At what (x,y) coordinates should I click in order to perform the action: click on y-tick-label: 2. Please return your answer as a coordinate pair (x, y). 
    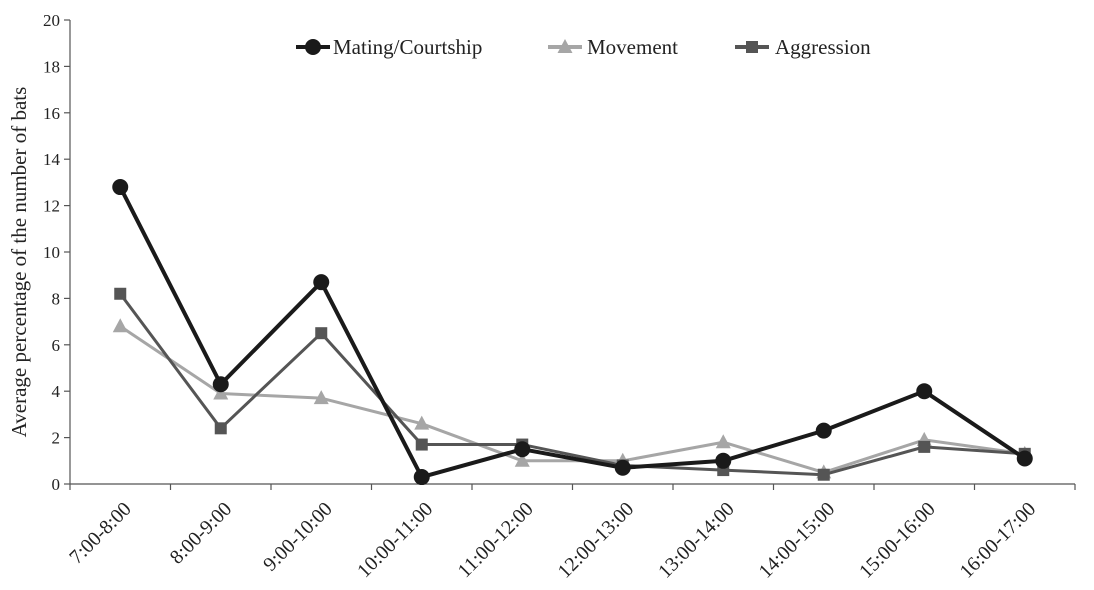
    Looking at the image, I should click on (56, 438).